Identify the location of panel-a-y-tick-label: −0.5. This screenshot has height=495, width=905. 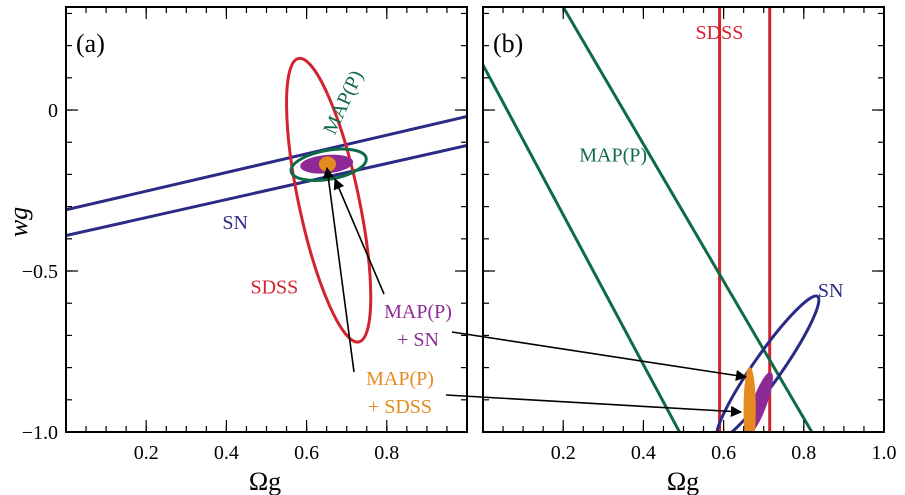
(40, 272).